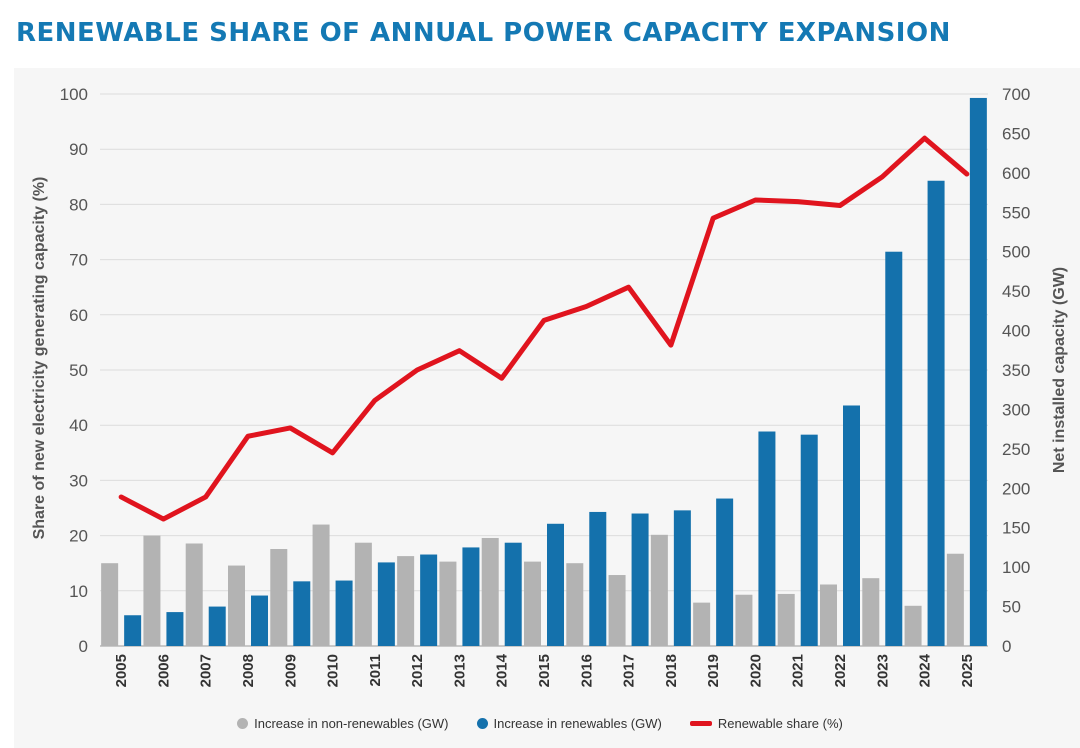 The height and width of the screenshot is (748, 1080). What do you see at coordinates (671, 670) in the screenshot?
I see `x-tick-label: 2018` at bounding box center [671, 670].